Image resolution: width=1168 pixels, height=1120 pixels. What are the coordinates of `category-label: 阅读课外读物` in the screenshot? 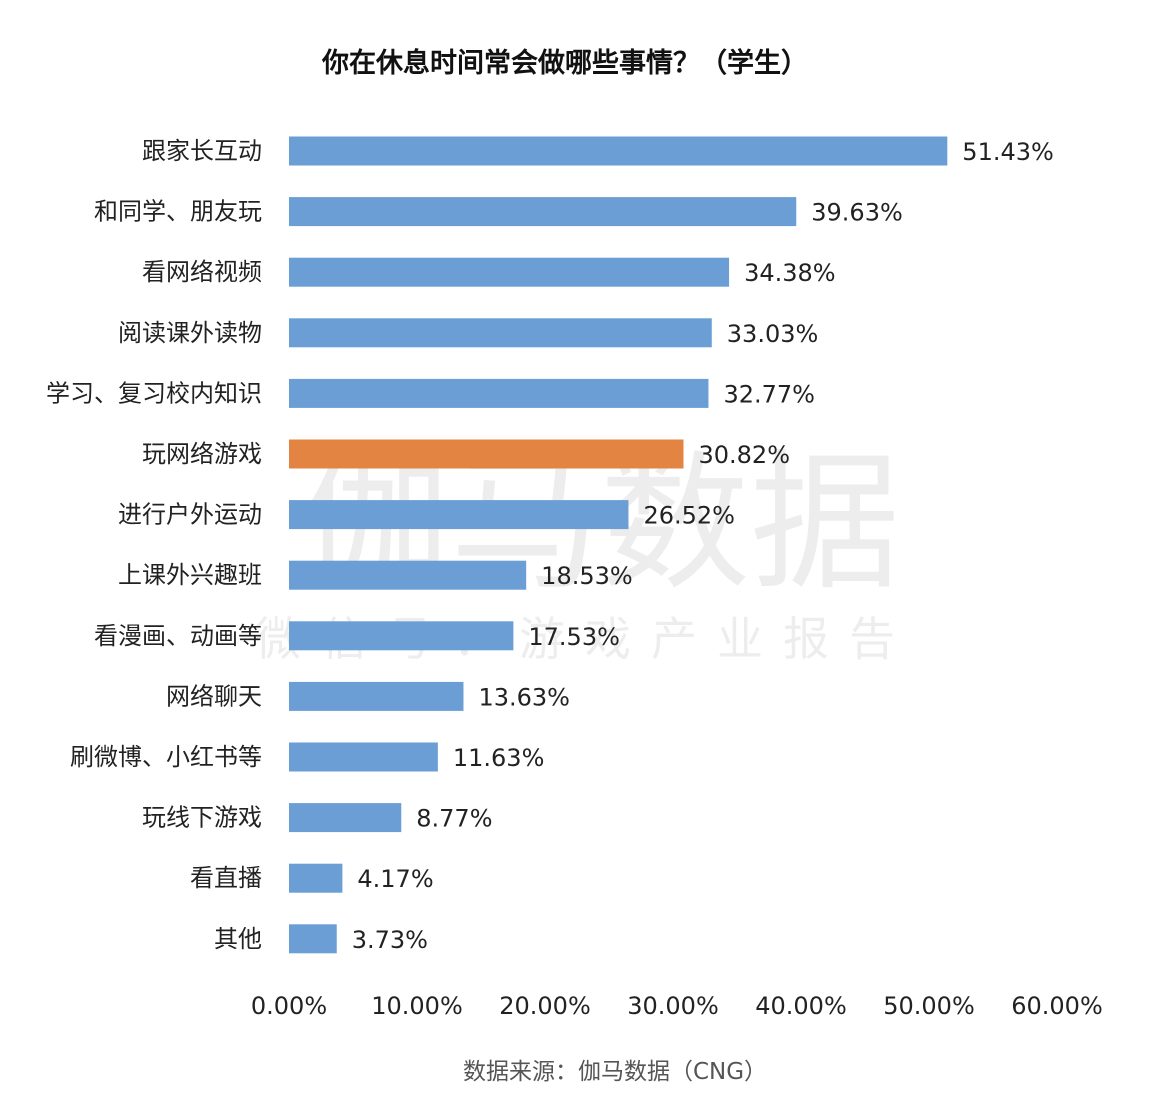 It's located at (190, 333).